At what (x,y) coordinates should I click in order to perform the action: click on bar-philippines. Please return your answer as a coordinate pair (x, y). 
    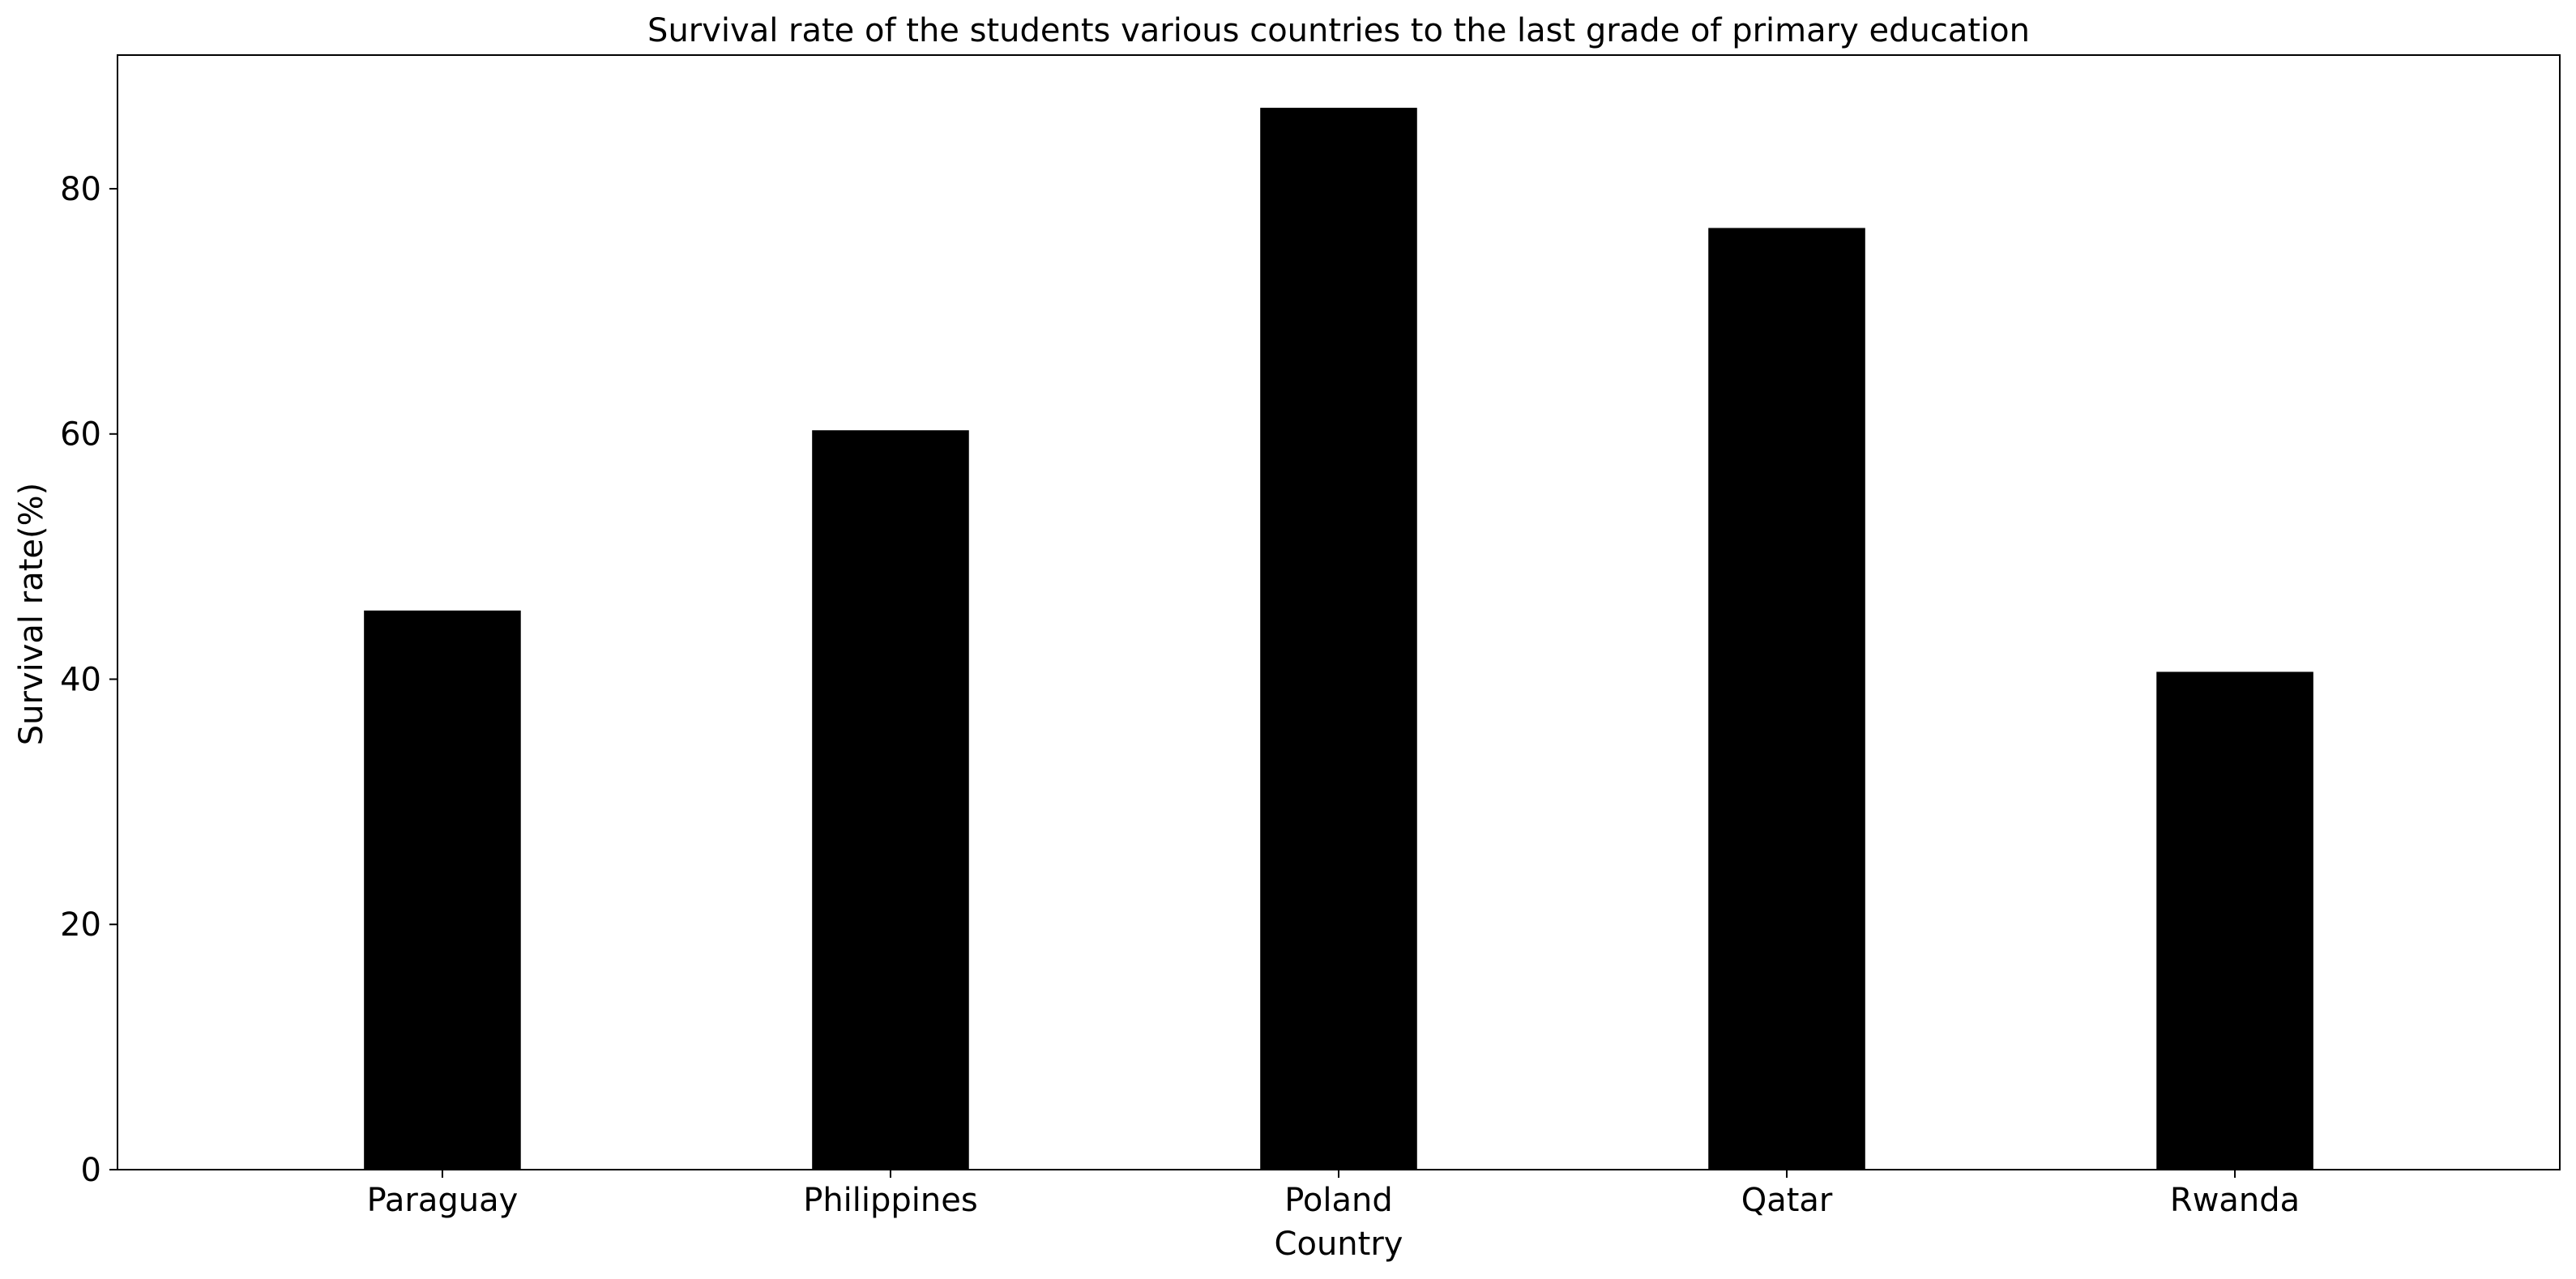
    Looking at the image, I should click on (890, 800).